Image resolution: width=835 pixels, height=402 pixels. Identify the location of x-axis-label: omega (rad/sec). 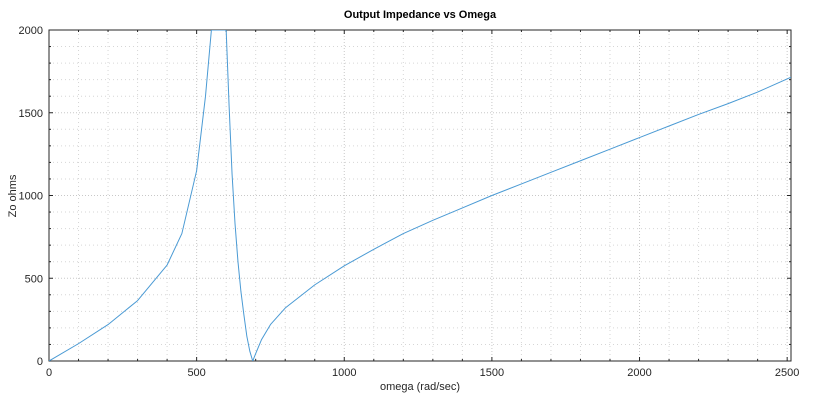
(420, 387).